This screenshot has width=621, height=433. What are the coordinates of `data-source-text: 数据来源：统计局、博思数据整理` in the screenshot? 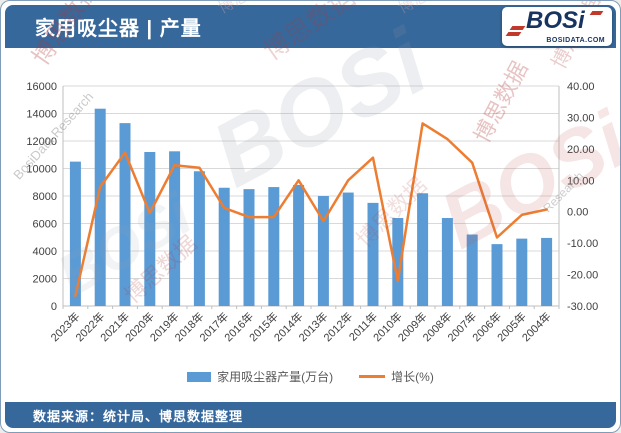 It's located at (138, 416).